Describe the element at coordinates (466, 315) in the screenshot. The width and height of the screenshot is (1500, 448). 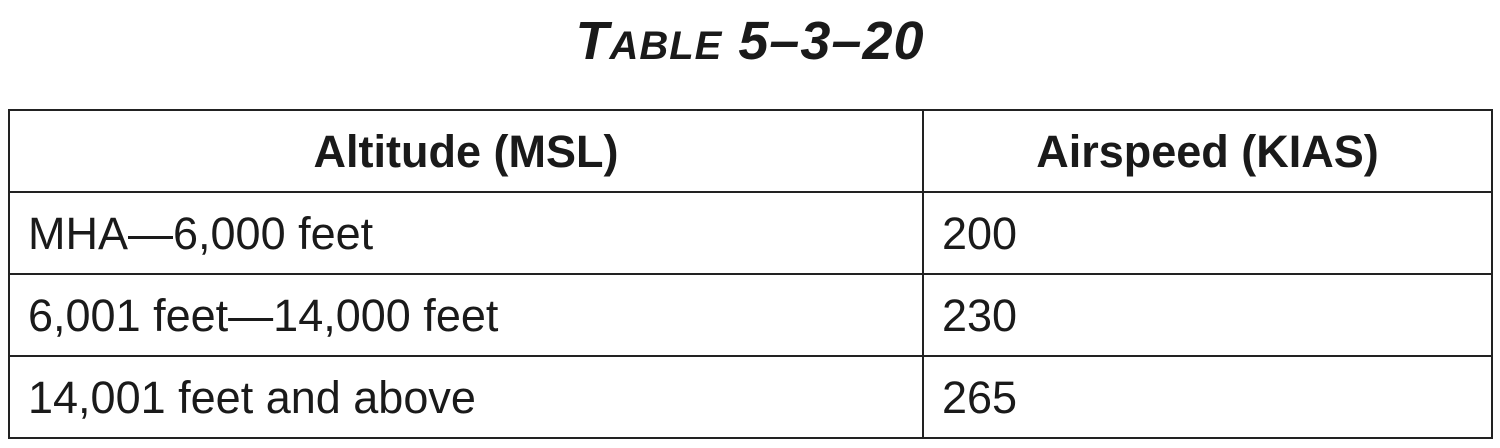
I see `altitude-cell: 6,001 feet—14,000 feet` at that location.